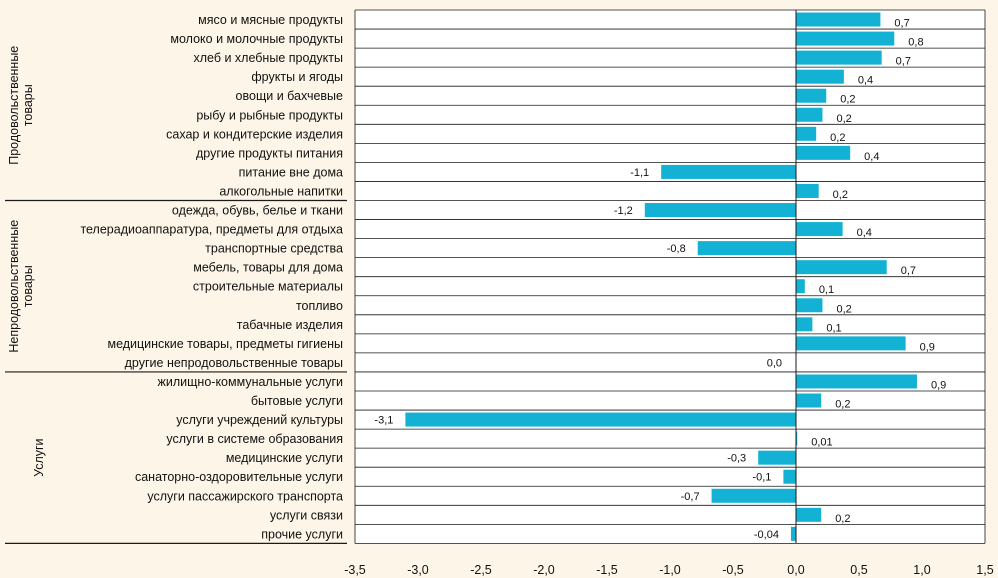 The width and height of the screenshot is (998, 578). Describe the element at coordinates (306, 515) in the screenshot. I see `category-label: услуги связи` at that location.